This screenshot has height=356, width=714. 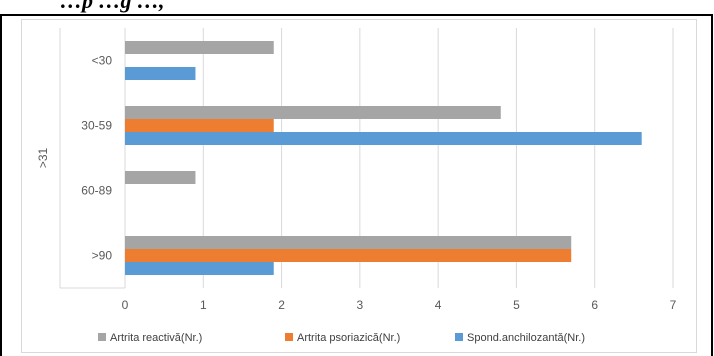 What do you see at coordinates (160, 73) in the screenshot?
I see `bar-<30-series-2` at bounding box center [160, 73].